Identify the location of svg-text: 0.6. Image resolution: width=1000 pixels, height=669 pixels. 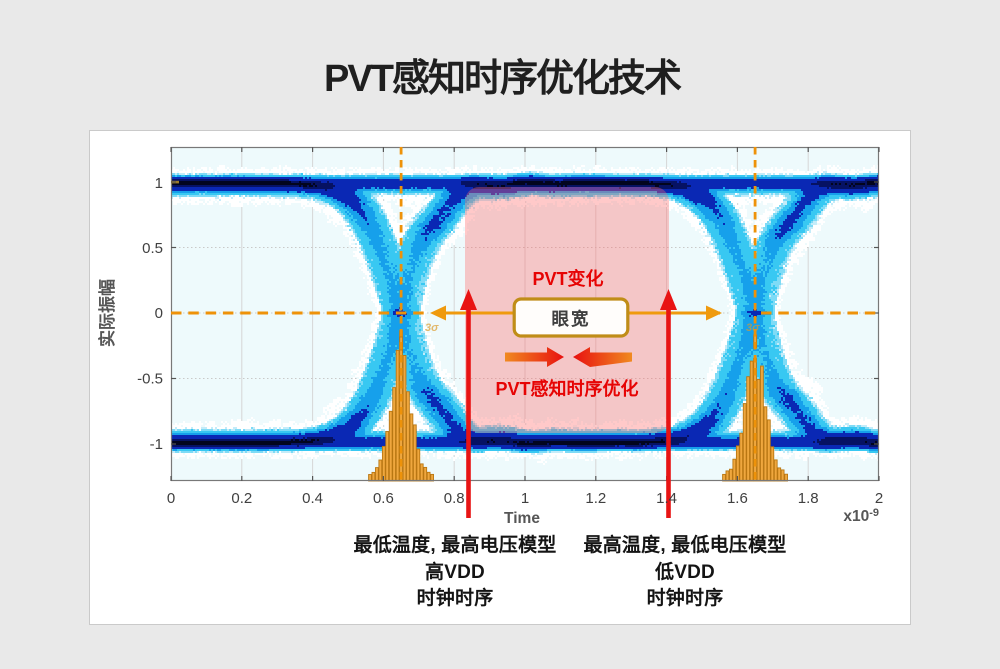
(383, 498).